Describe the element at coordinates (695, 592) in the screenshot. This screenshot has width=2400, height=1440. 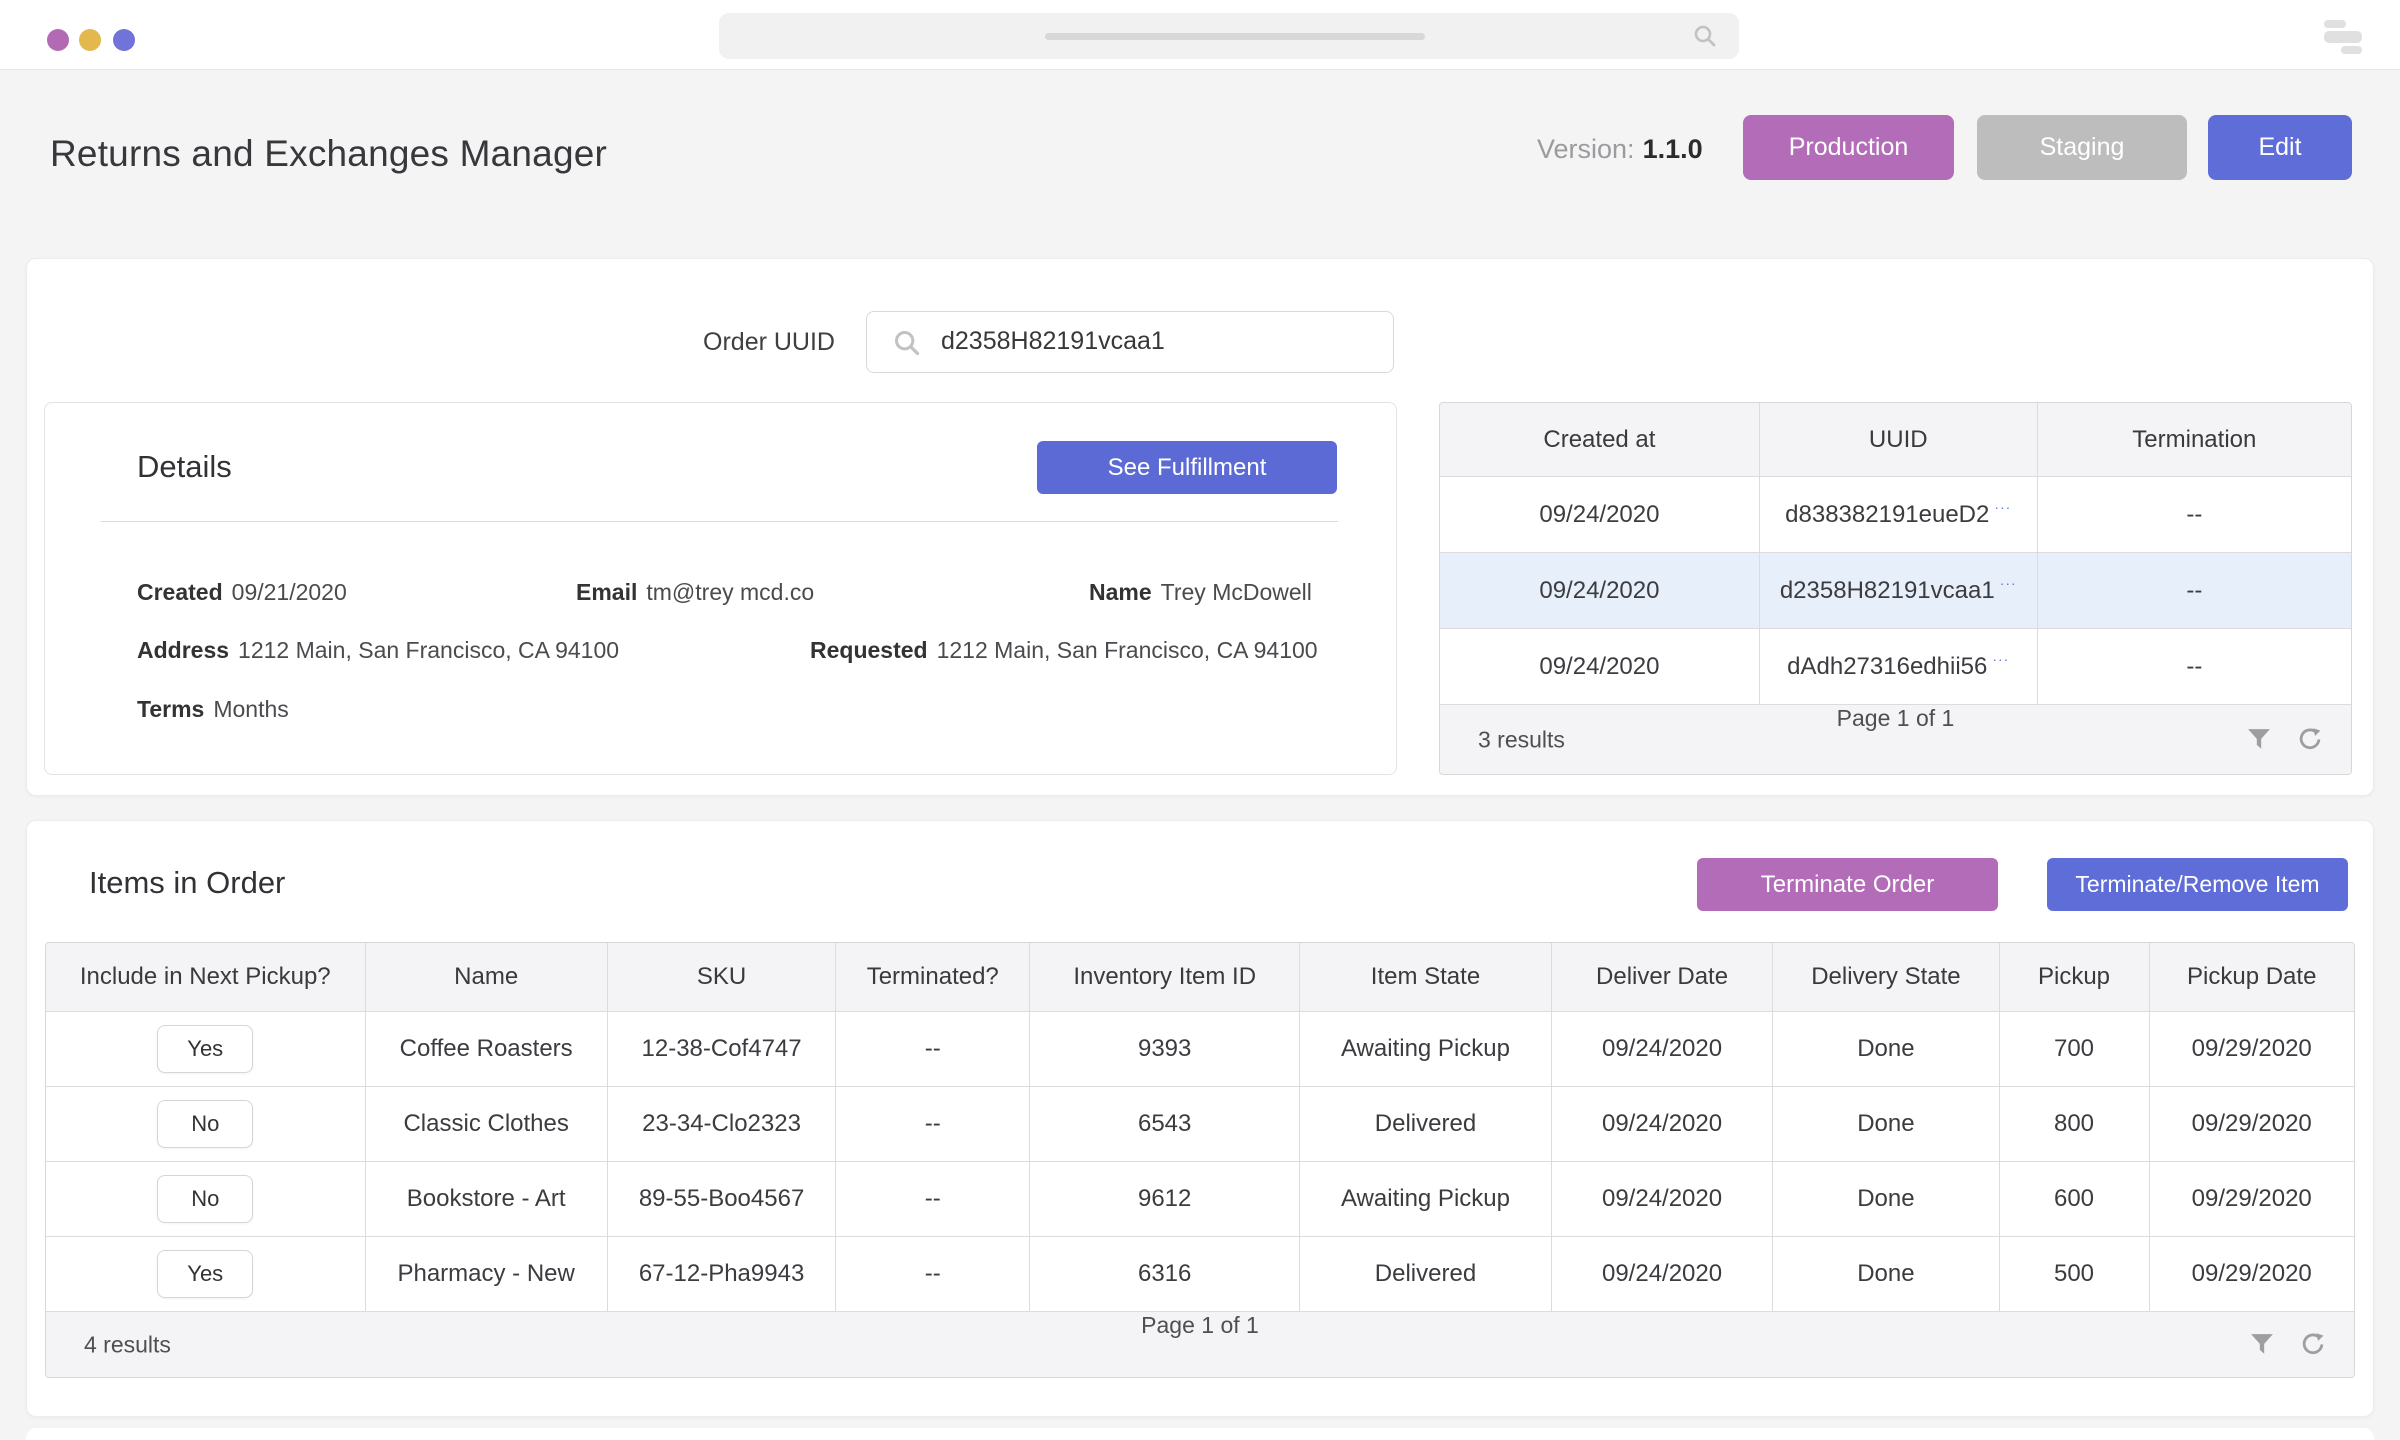
I see `field-email: Email tm@trey mcd.co` at that location.